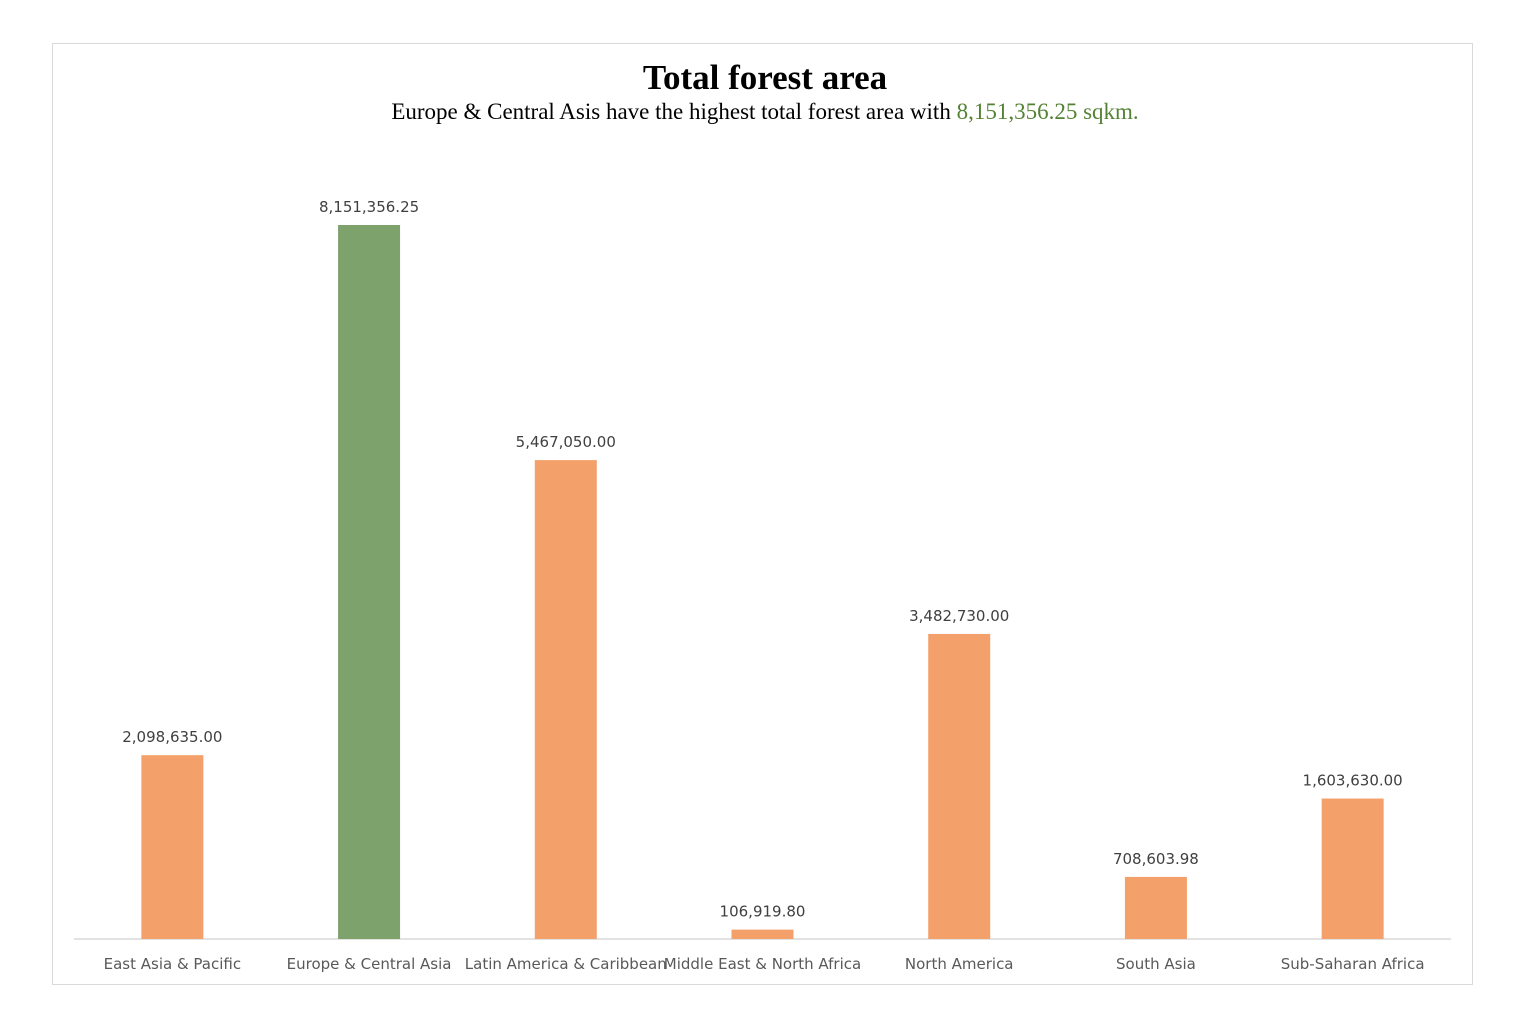  Describe the element at coordinates (1047, 111) in the screenshot. I see `subtitle-highlight: 8,151,356.25 sqkm.` at that location.